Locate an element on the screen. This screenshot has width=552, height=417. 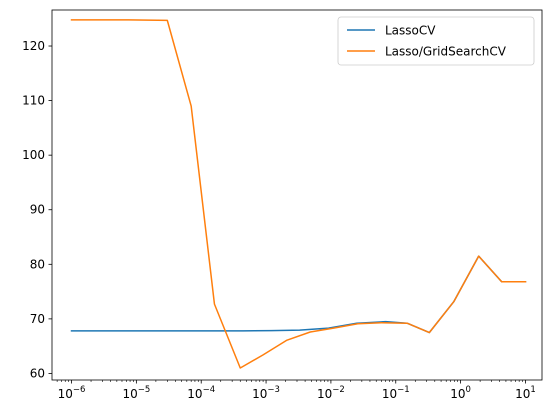
x-tick-label: 10⁻³ is located at coordinates (266, 393).